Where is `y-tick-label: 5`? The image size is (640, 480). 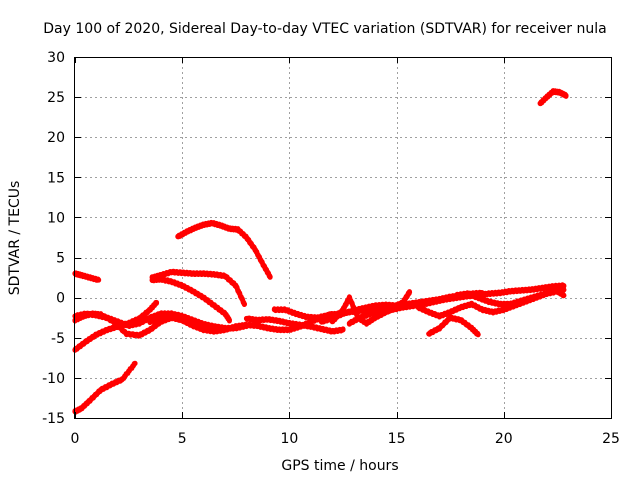
y-tick-label: 5 is located at coordinates (60, 259).